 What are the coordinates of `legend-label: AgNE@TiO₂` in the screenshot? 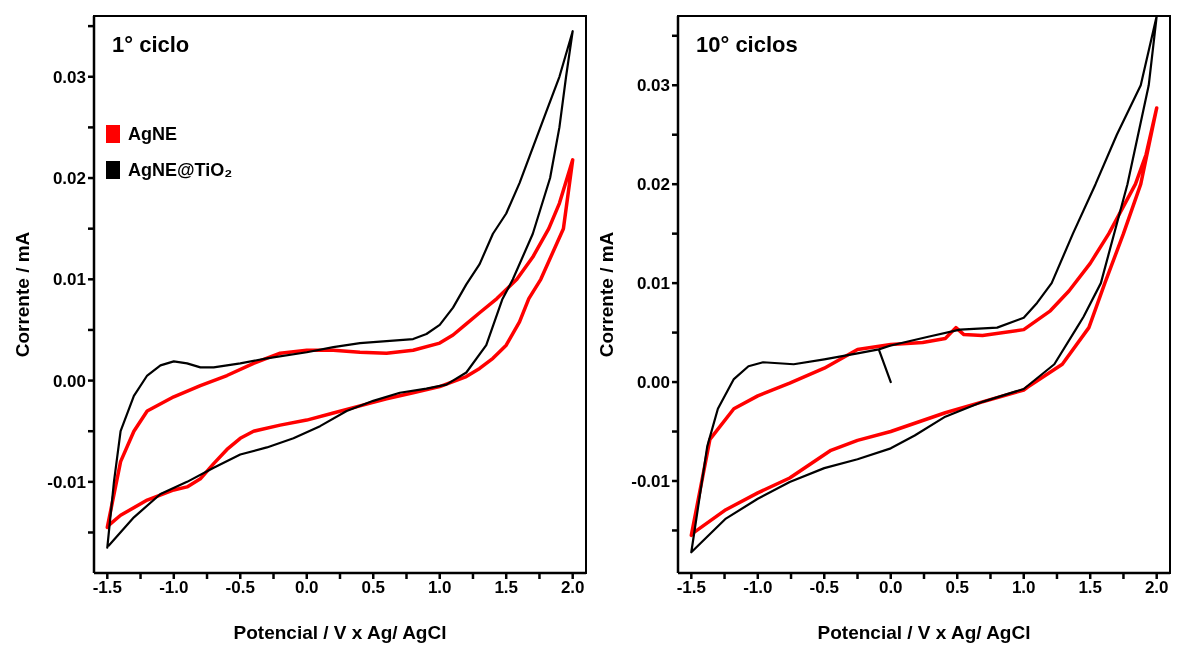 It's located at (180, 170).